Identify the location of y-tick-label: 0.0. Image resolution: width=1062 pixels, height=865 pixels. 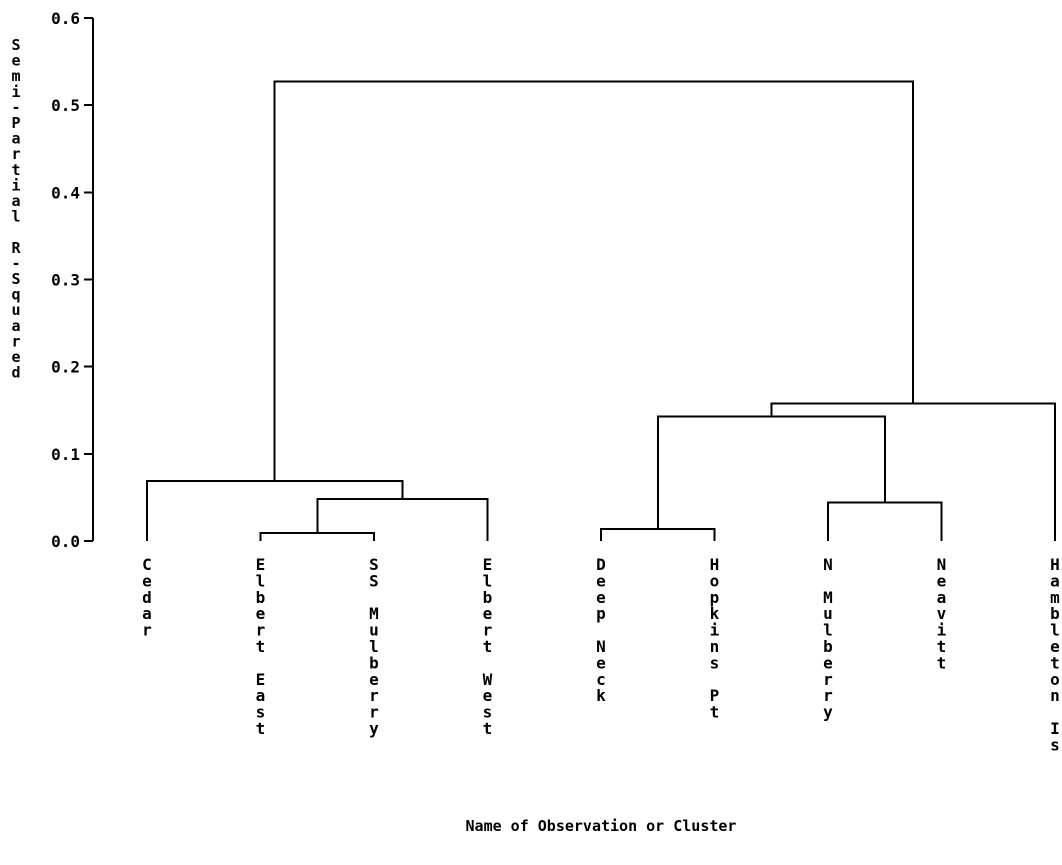
(65, 541).